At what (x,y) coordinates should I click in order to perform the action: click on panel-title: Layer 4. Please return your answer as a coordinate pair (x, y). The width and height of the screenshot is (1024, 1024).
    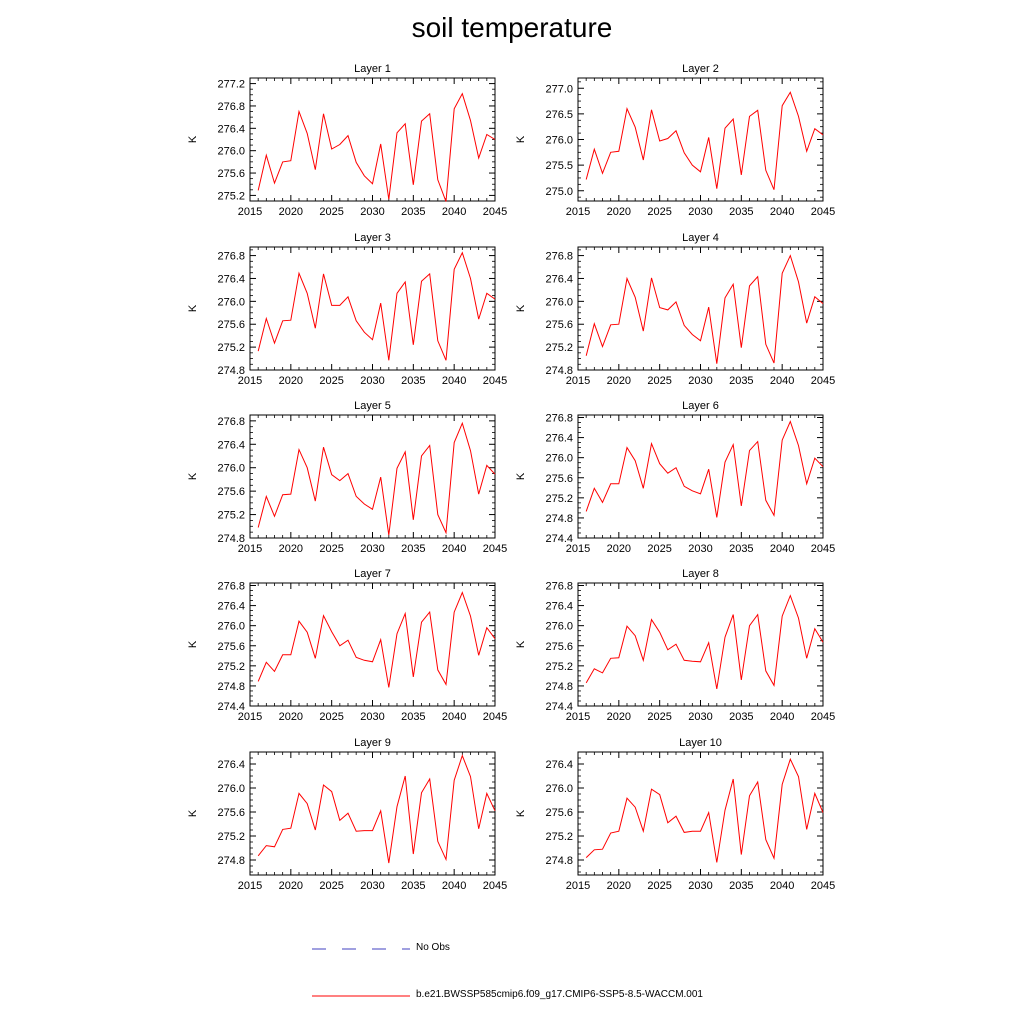
    Looking at the image, I should click on (700, 238).